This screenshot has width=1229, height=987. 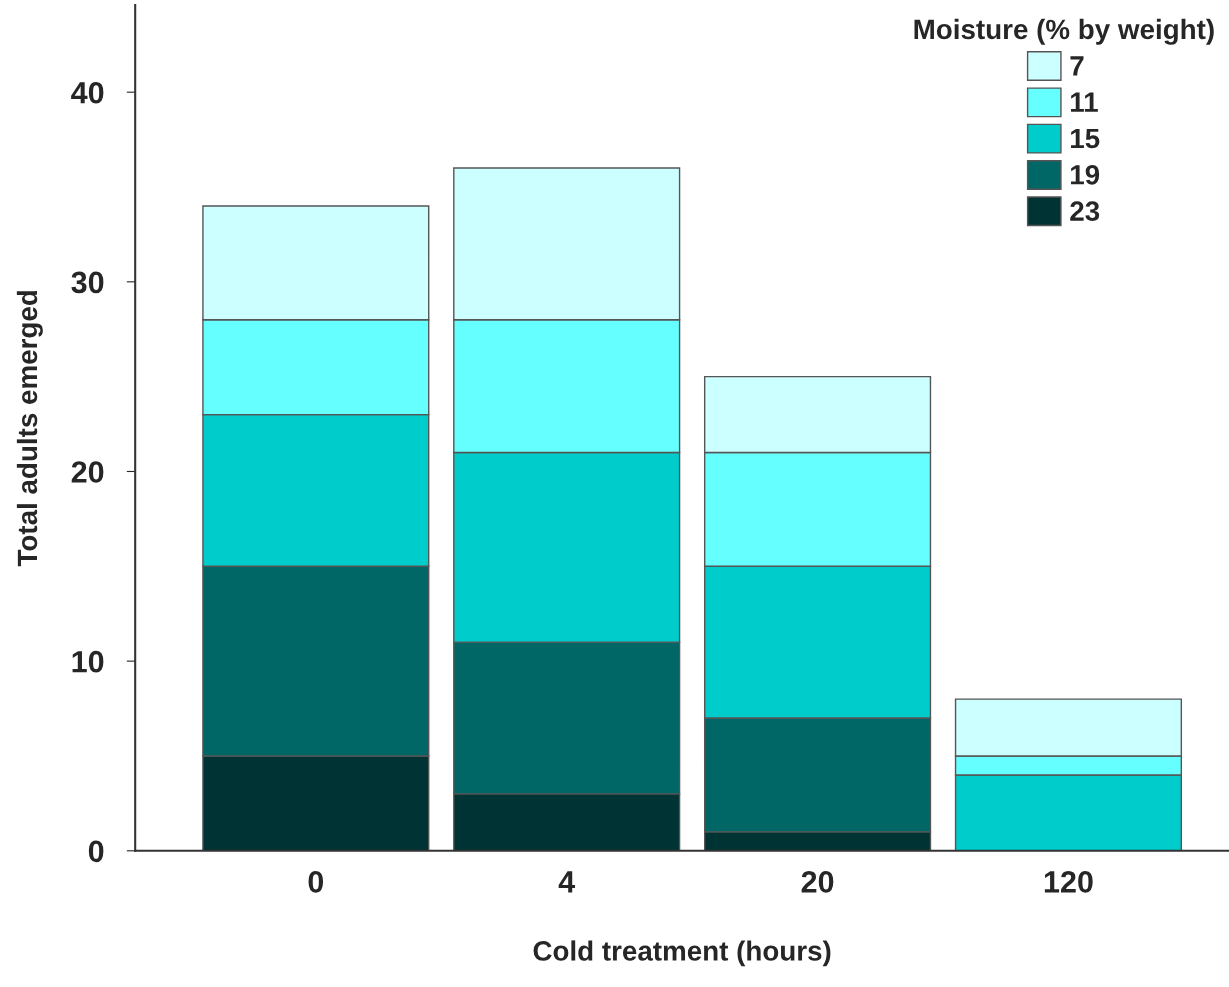 What do you see at coordinates (316, 882) in the screenshot?
I see `x-tick-label: 0` at bounding box center [316, 882].